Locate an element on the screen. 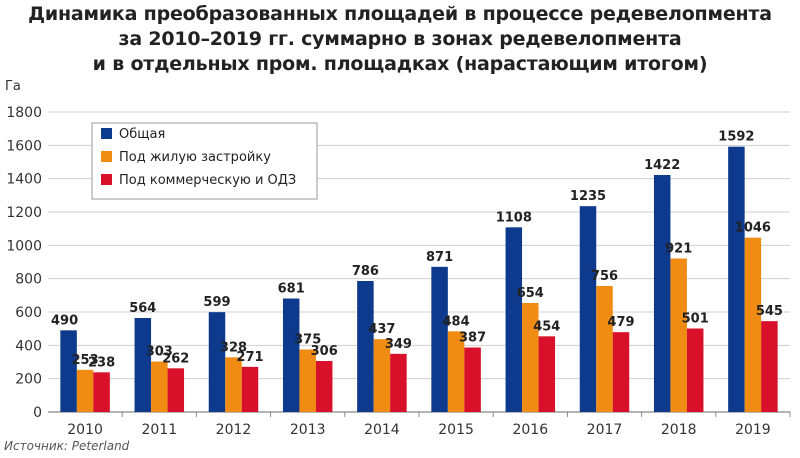  data-label-commercial: 387 is located at coordinates (472, 338).